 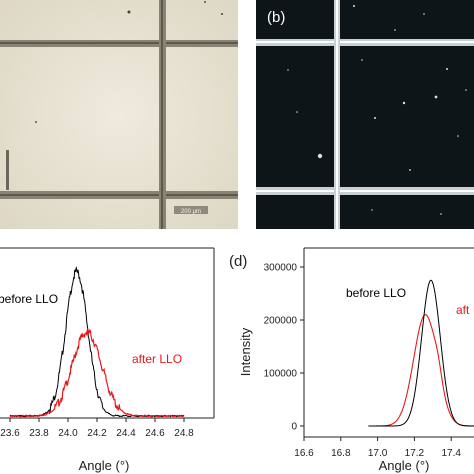 I want to click on x-tick-label-d: 16.6, so click(x=304, y=453).